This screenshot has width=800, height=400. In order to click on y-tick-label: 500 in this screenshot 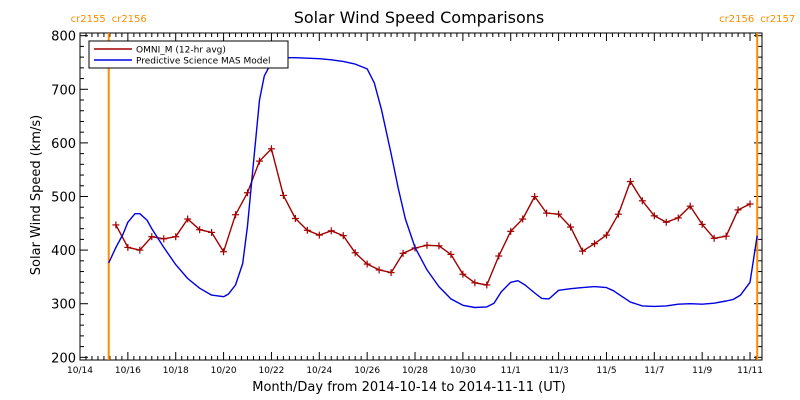, I will do `click(63, 198)`.